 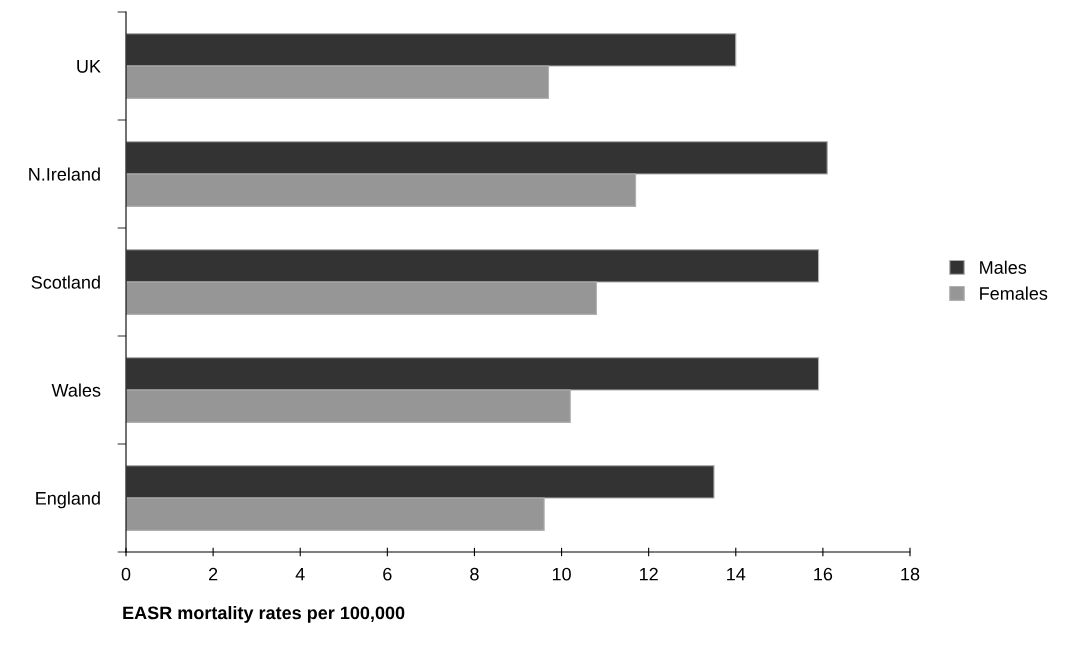 What do you see at coordinates (736, 574) in the screenshot?
I see `x-tick-label: 14` at bounding box center [736, 574].